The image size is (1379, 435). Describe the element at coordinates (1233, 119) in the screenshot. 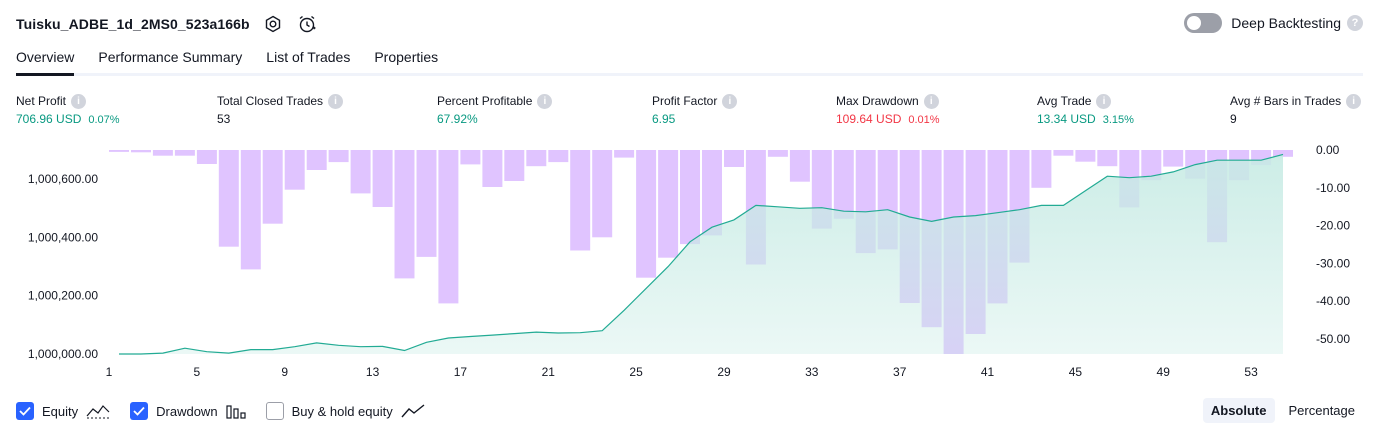

I see `avg-bars-value: 9` at that location.